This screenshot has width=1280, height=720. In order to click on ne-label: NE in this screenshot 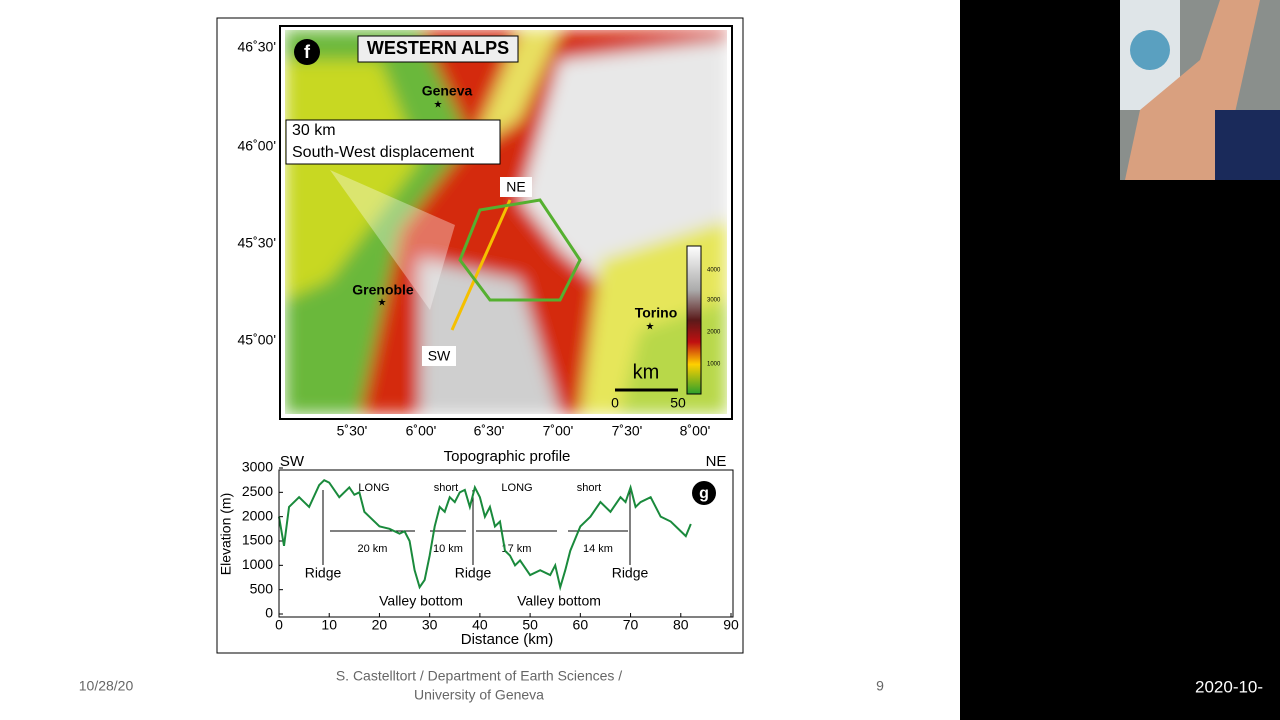, I will do `click(515, 187)`.